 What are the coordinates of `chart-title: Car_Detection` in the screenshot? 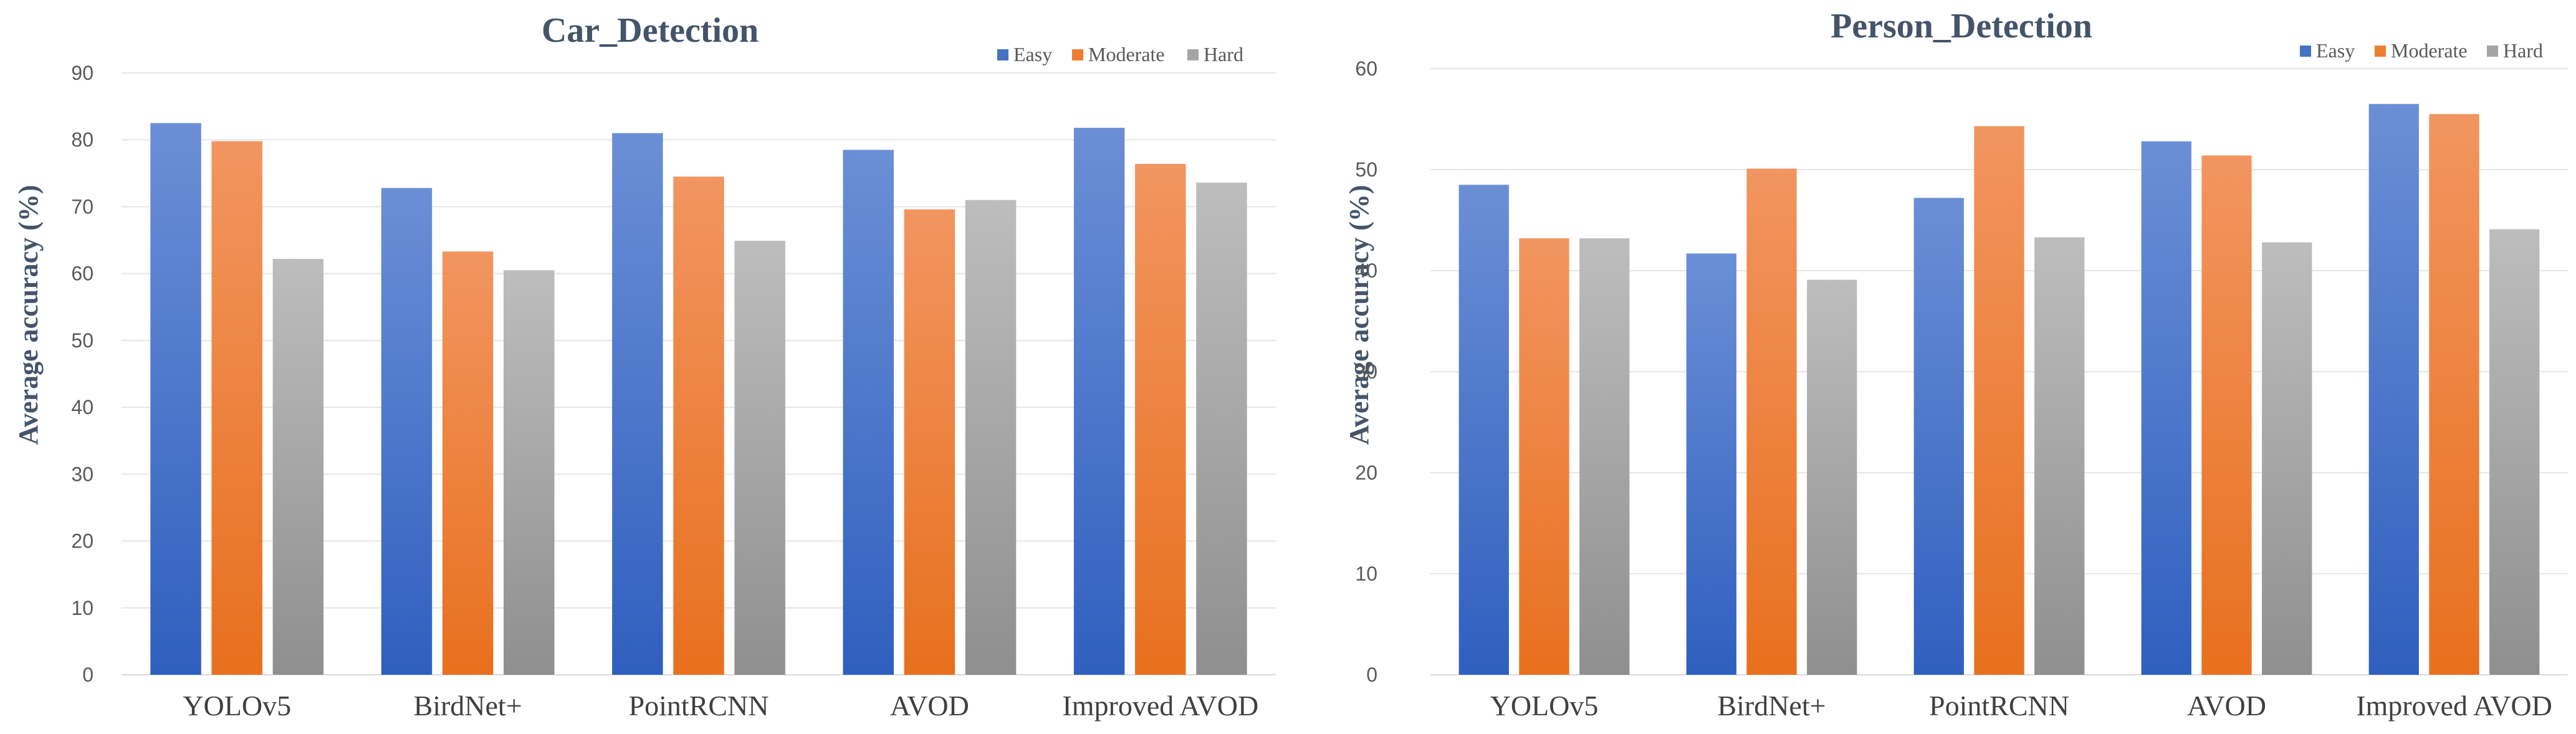 It's located at (651, 30).